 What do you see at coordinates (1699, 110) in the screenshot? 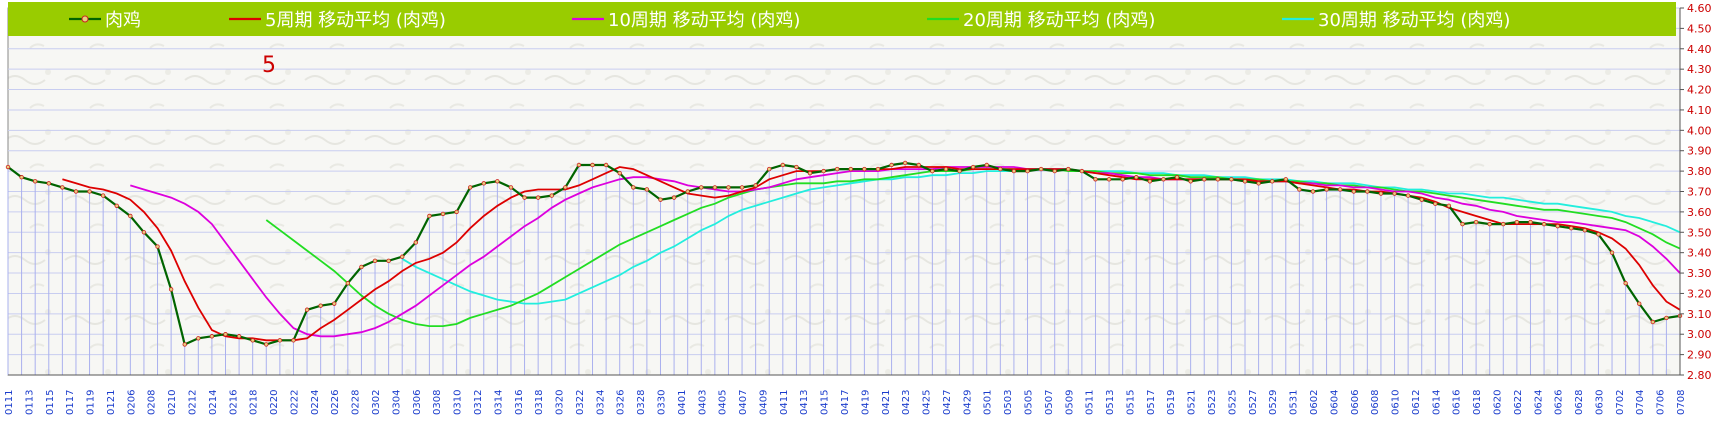
I see `y-tick-label: 4.10` at bounding box center [1699, 110].